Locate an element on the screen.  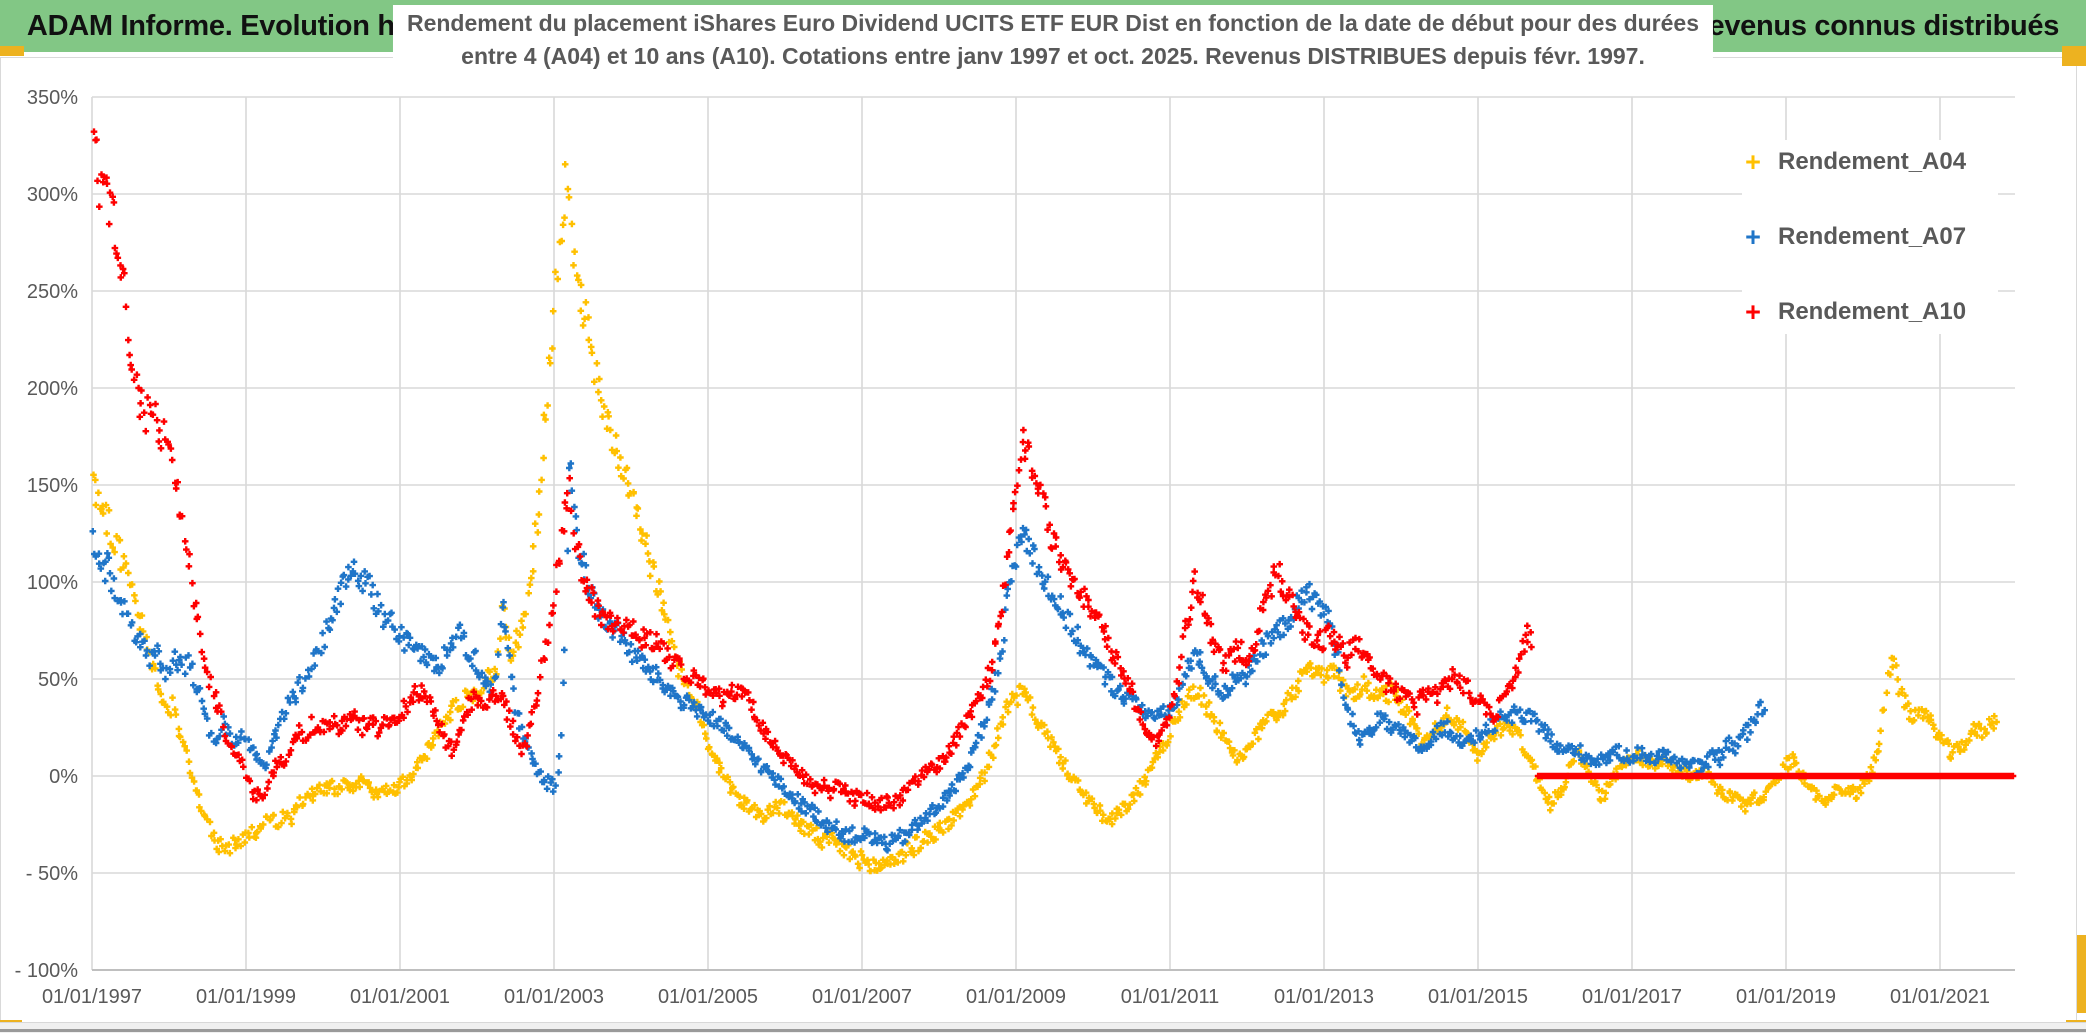
legend-entry-a07: + Rendement_A07 is located at coordinates (1870, 237).